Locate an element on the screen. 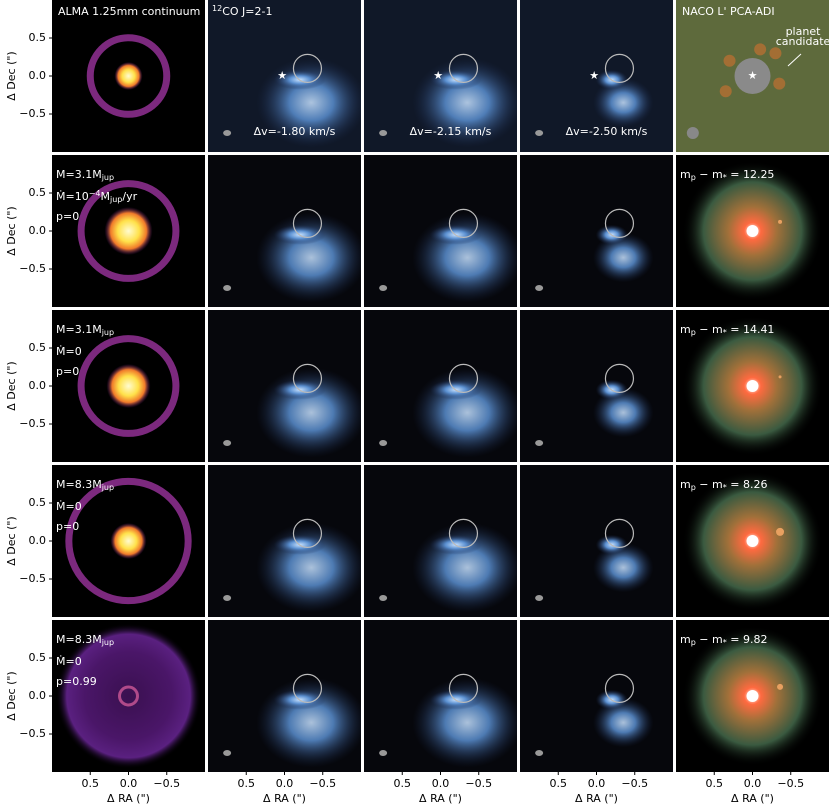 This screenshot has width=830, height=809. star: ★ is located at coordinates (753, 75).